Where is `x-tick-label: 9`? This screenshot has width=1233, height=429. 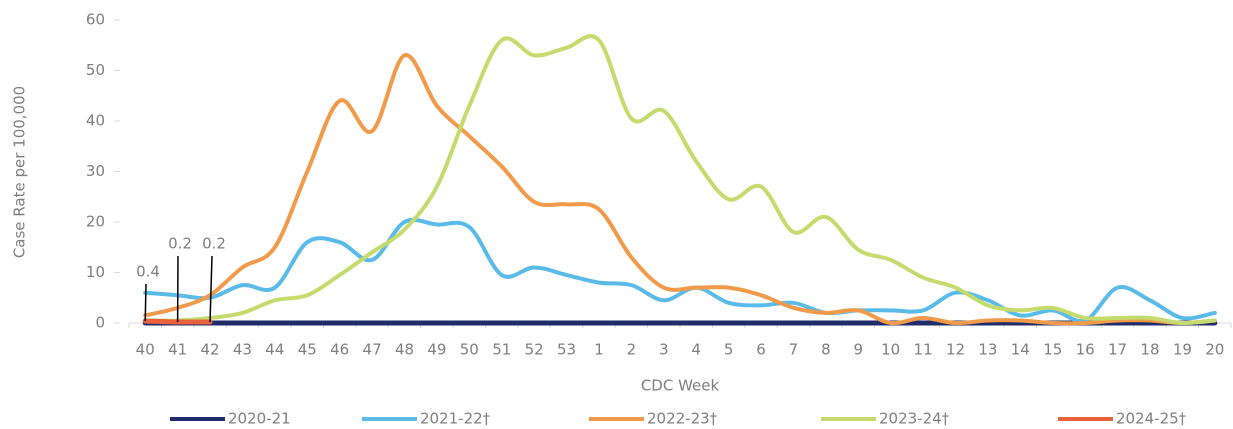 x-tick-label: 9 is located at coordinates (858, 350).